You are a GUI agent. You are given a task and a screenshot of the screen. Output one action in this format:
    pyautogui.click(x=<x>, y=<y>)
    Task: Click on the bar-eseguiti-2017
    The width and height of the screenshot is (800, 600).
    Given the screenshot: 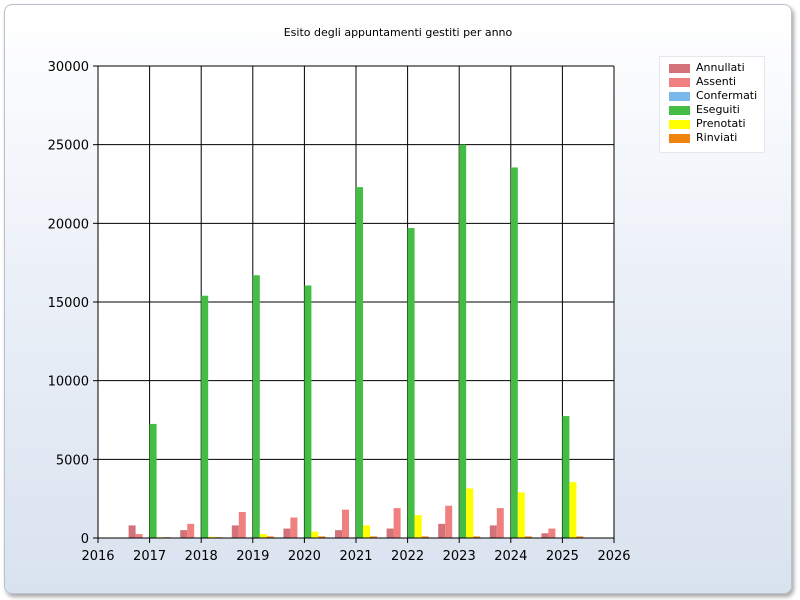 What is the action you would take?
    pyautogui.click(x=153, y=480)
    